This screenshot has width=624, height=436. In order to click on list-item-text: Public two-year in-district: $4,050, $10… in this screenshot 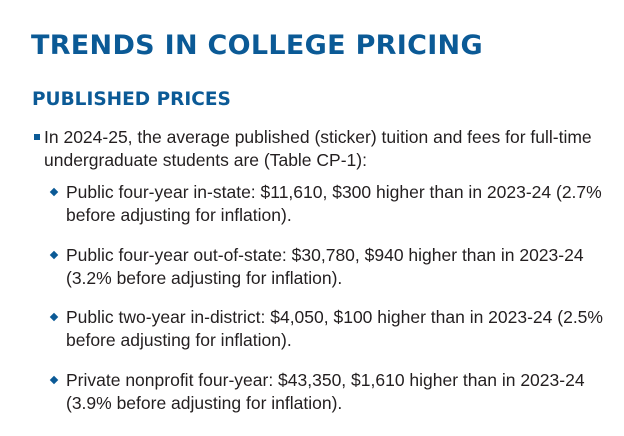, I will do `click(334, 328)`.